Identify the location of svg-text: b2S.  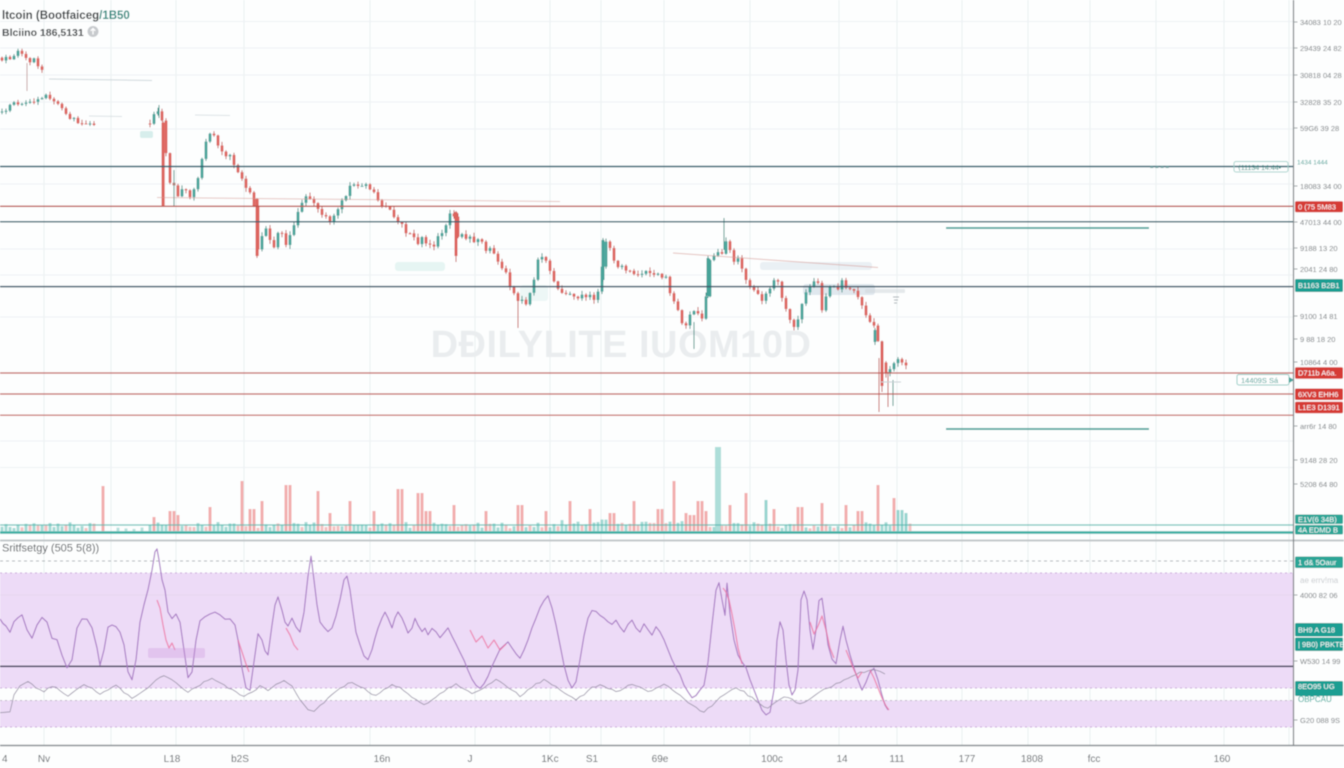
(240, 759).